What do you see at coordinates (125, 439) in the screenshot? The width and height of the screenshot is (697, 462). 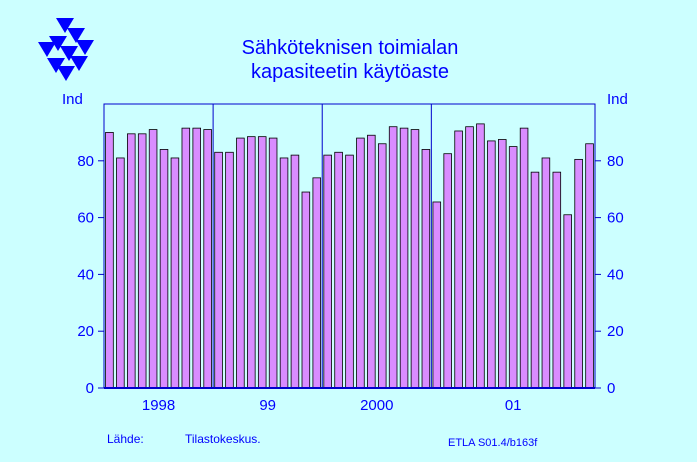 I see `source-label: Lähde:` at bounding box center [125, 439].